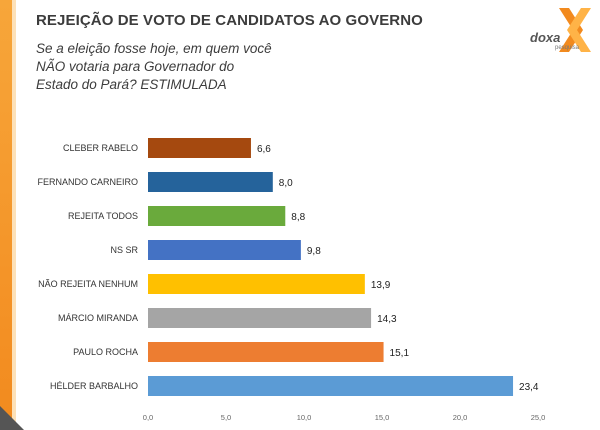 The width and height of the screenshot is (600, 430). What do you see at coordinates (460, 417) in the screenshot?
I see `x-tick-label-4: 20,0` at bounding box center [460, 417].